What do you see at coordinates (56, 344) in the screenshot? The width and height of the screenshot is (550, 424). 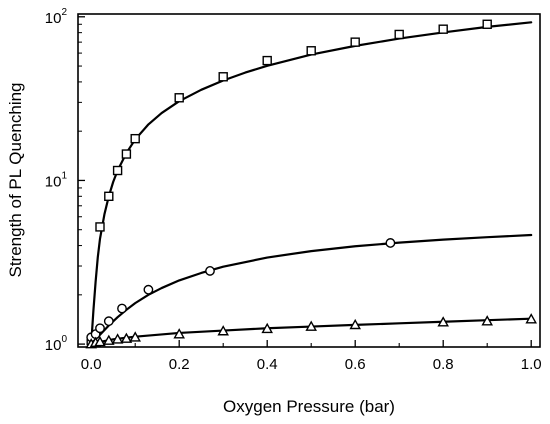 I see `y-tick-label: 10⁰` at bounding box center [56, 344].